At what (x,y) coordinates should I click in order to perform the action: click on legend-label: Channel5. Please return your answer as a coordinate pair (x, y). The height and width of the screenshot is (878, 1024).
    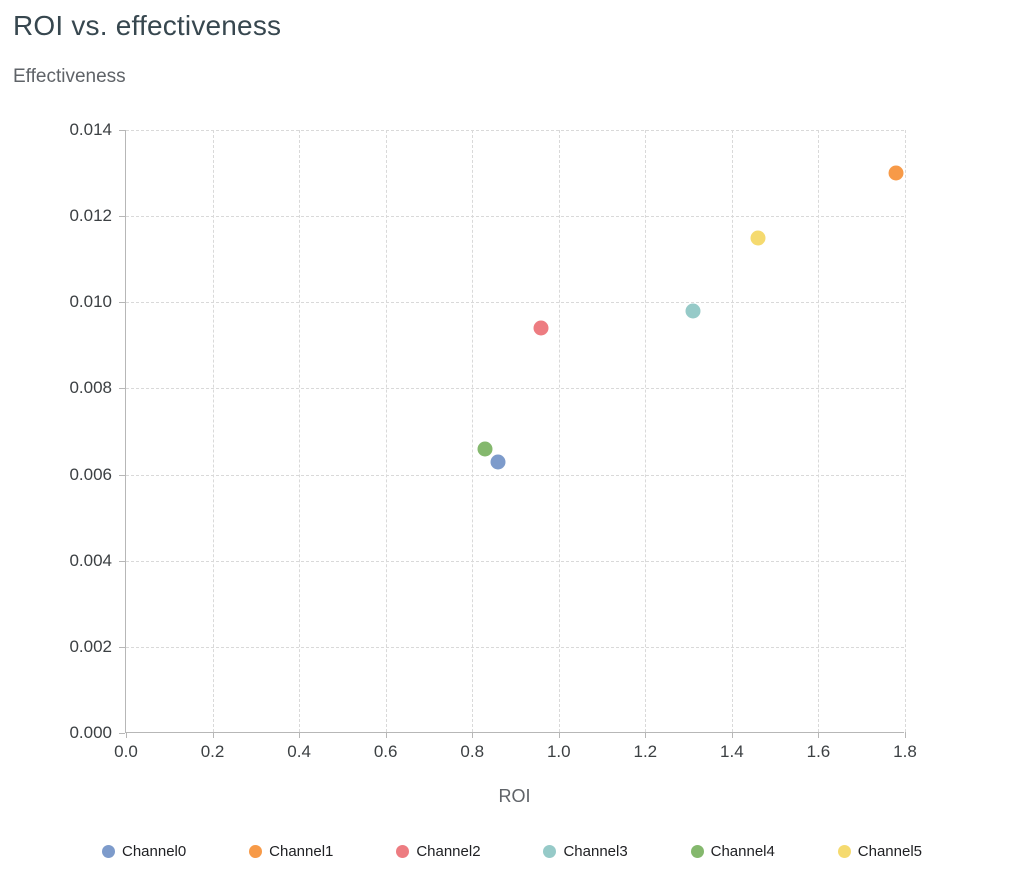
    Looking at the image, I should click on (889, 851).